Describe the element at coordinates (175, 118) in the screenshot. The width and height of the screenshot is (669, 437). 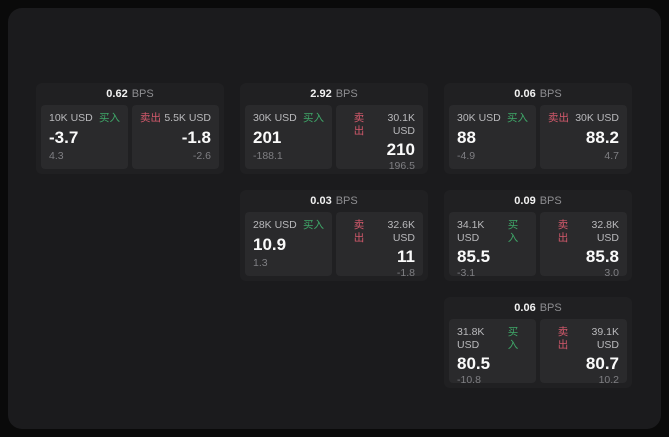
I see `sell-tile-header: 卖出 5.5K USD` at that location.